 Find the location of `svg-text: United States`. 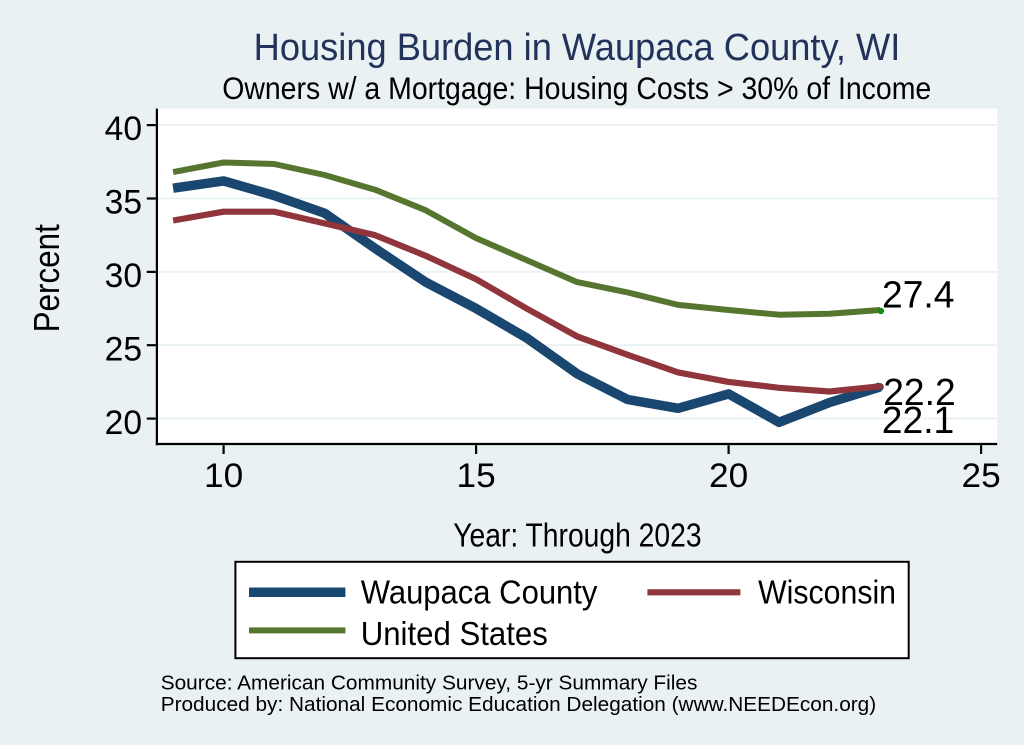

svg-text: United States is located at coordinates (454, 633).